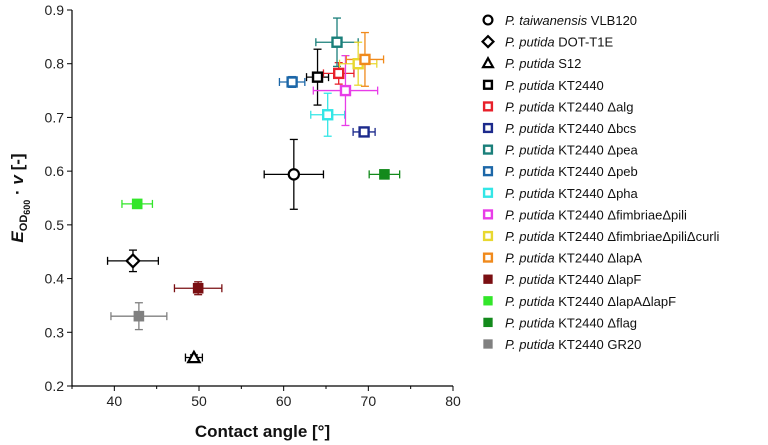 The width and height of the screenshot is (768, 445). I want to click on x-tick-label: 60, so click(284, 401).